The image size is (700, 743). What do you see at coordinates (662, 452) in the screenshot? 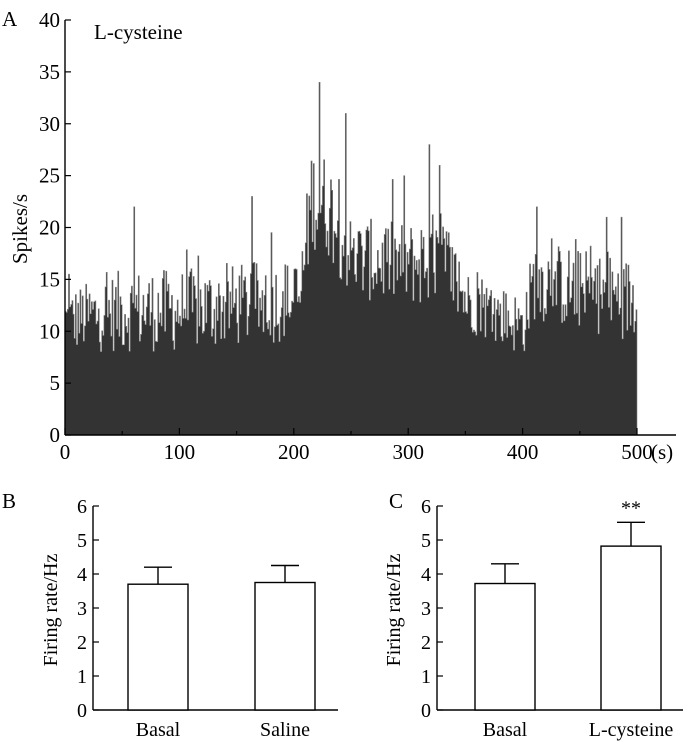
I see `panel-a-xunit: (s)` at bounding box center [662, 452].